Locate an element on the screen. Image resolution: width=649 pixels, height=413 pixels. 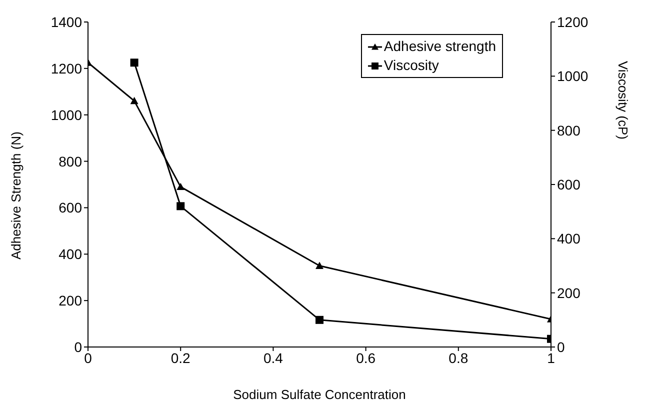
y2-tick-label: 800 is located at coordinates (569, 130).